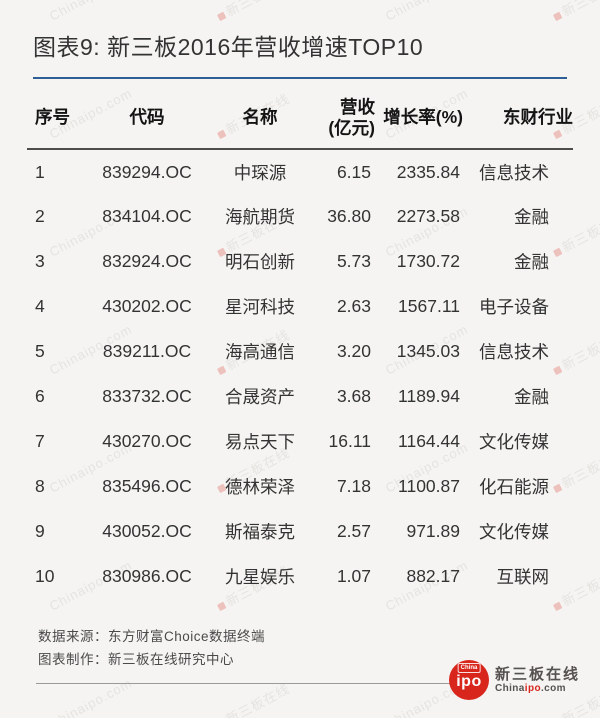 This screenshot has height=718, width=600. I want to click on table-header-cell: 代码, so click(147, 118).